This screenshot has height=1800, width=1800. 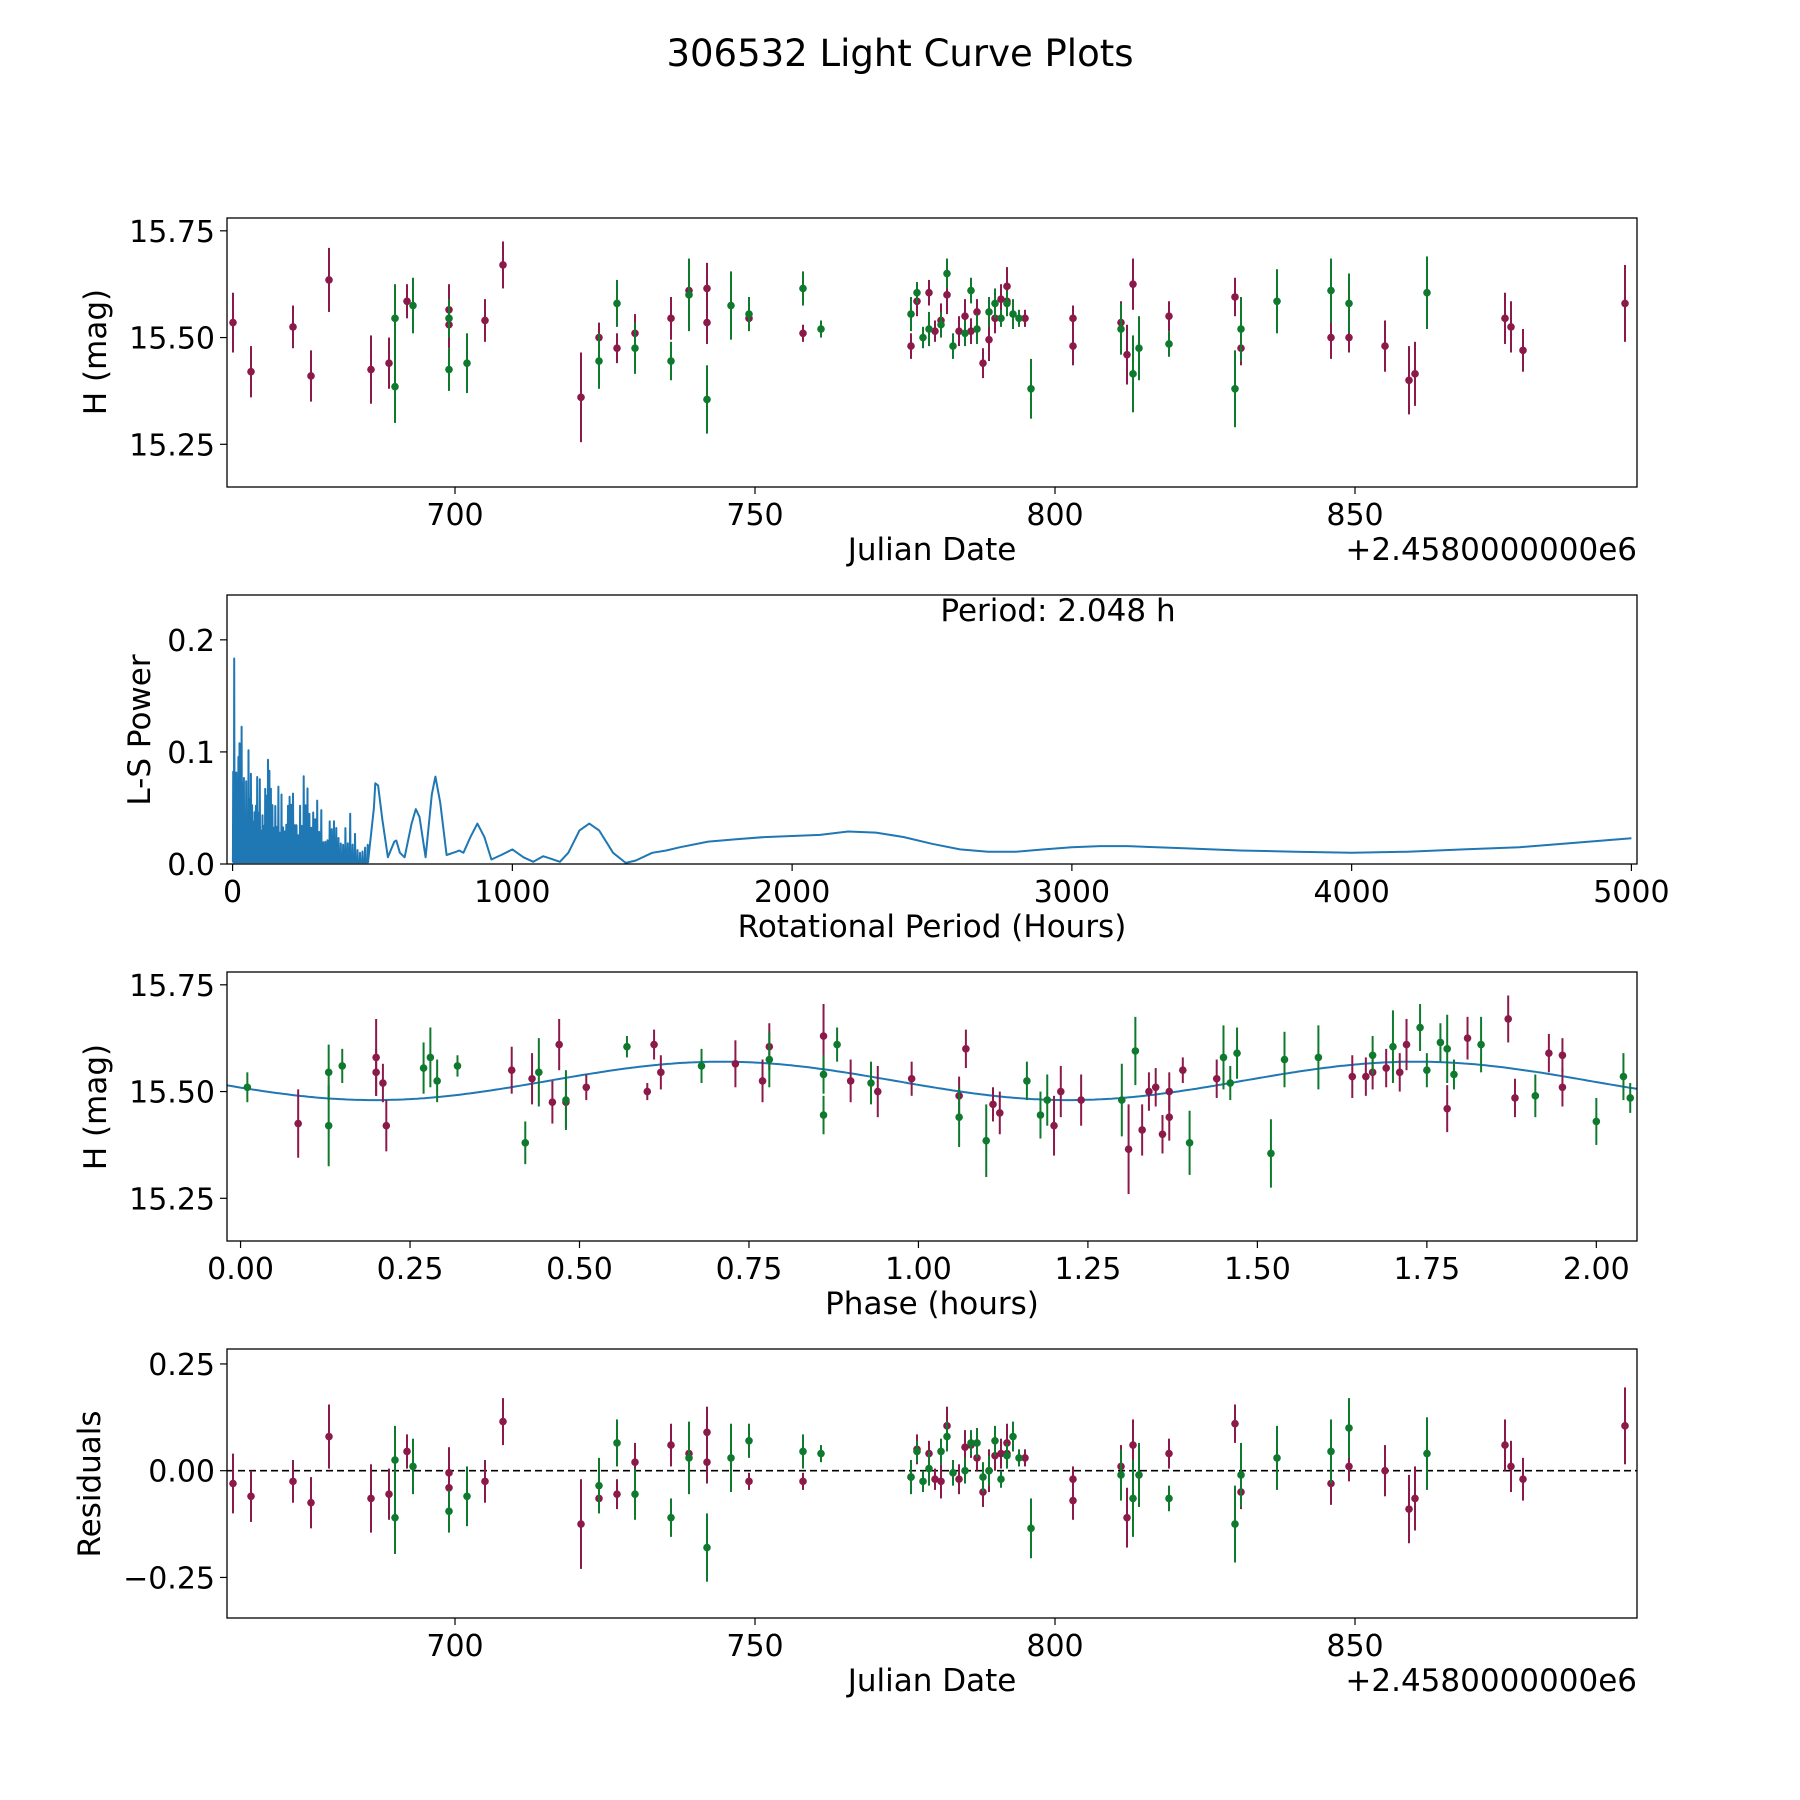 What do you see at coordinates (454, 515) in the screenshot?
I see `x-tick-label: 700` at bounding box center [454, 515].